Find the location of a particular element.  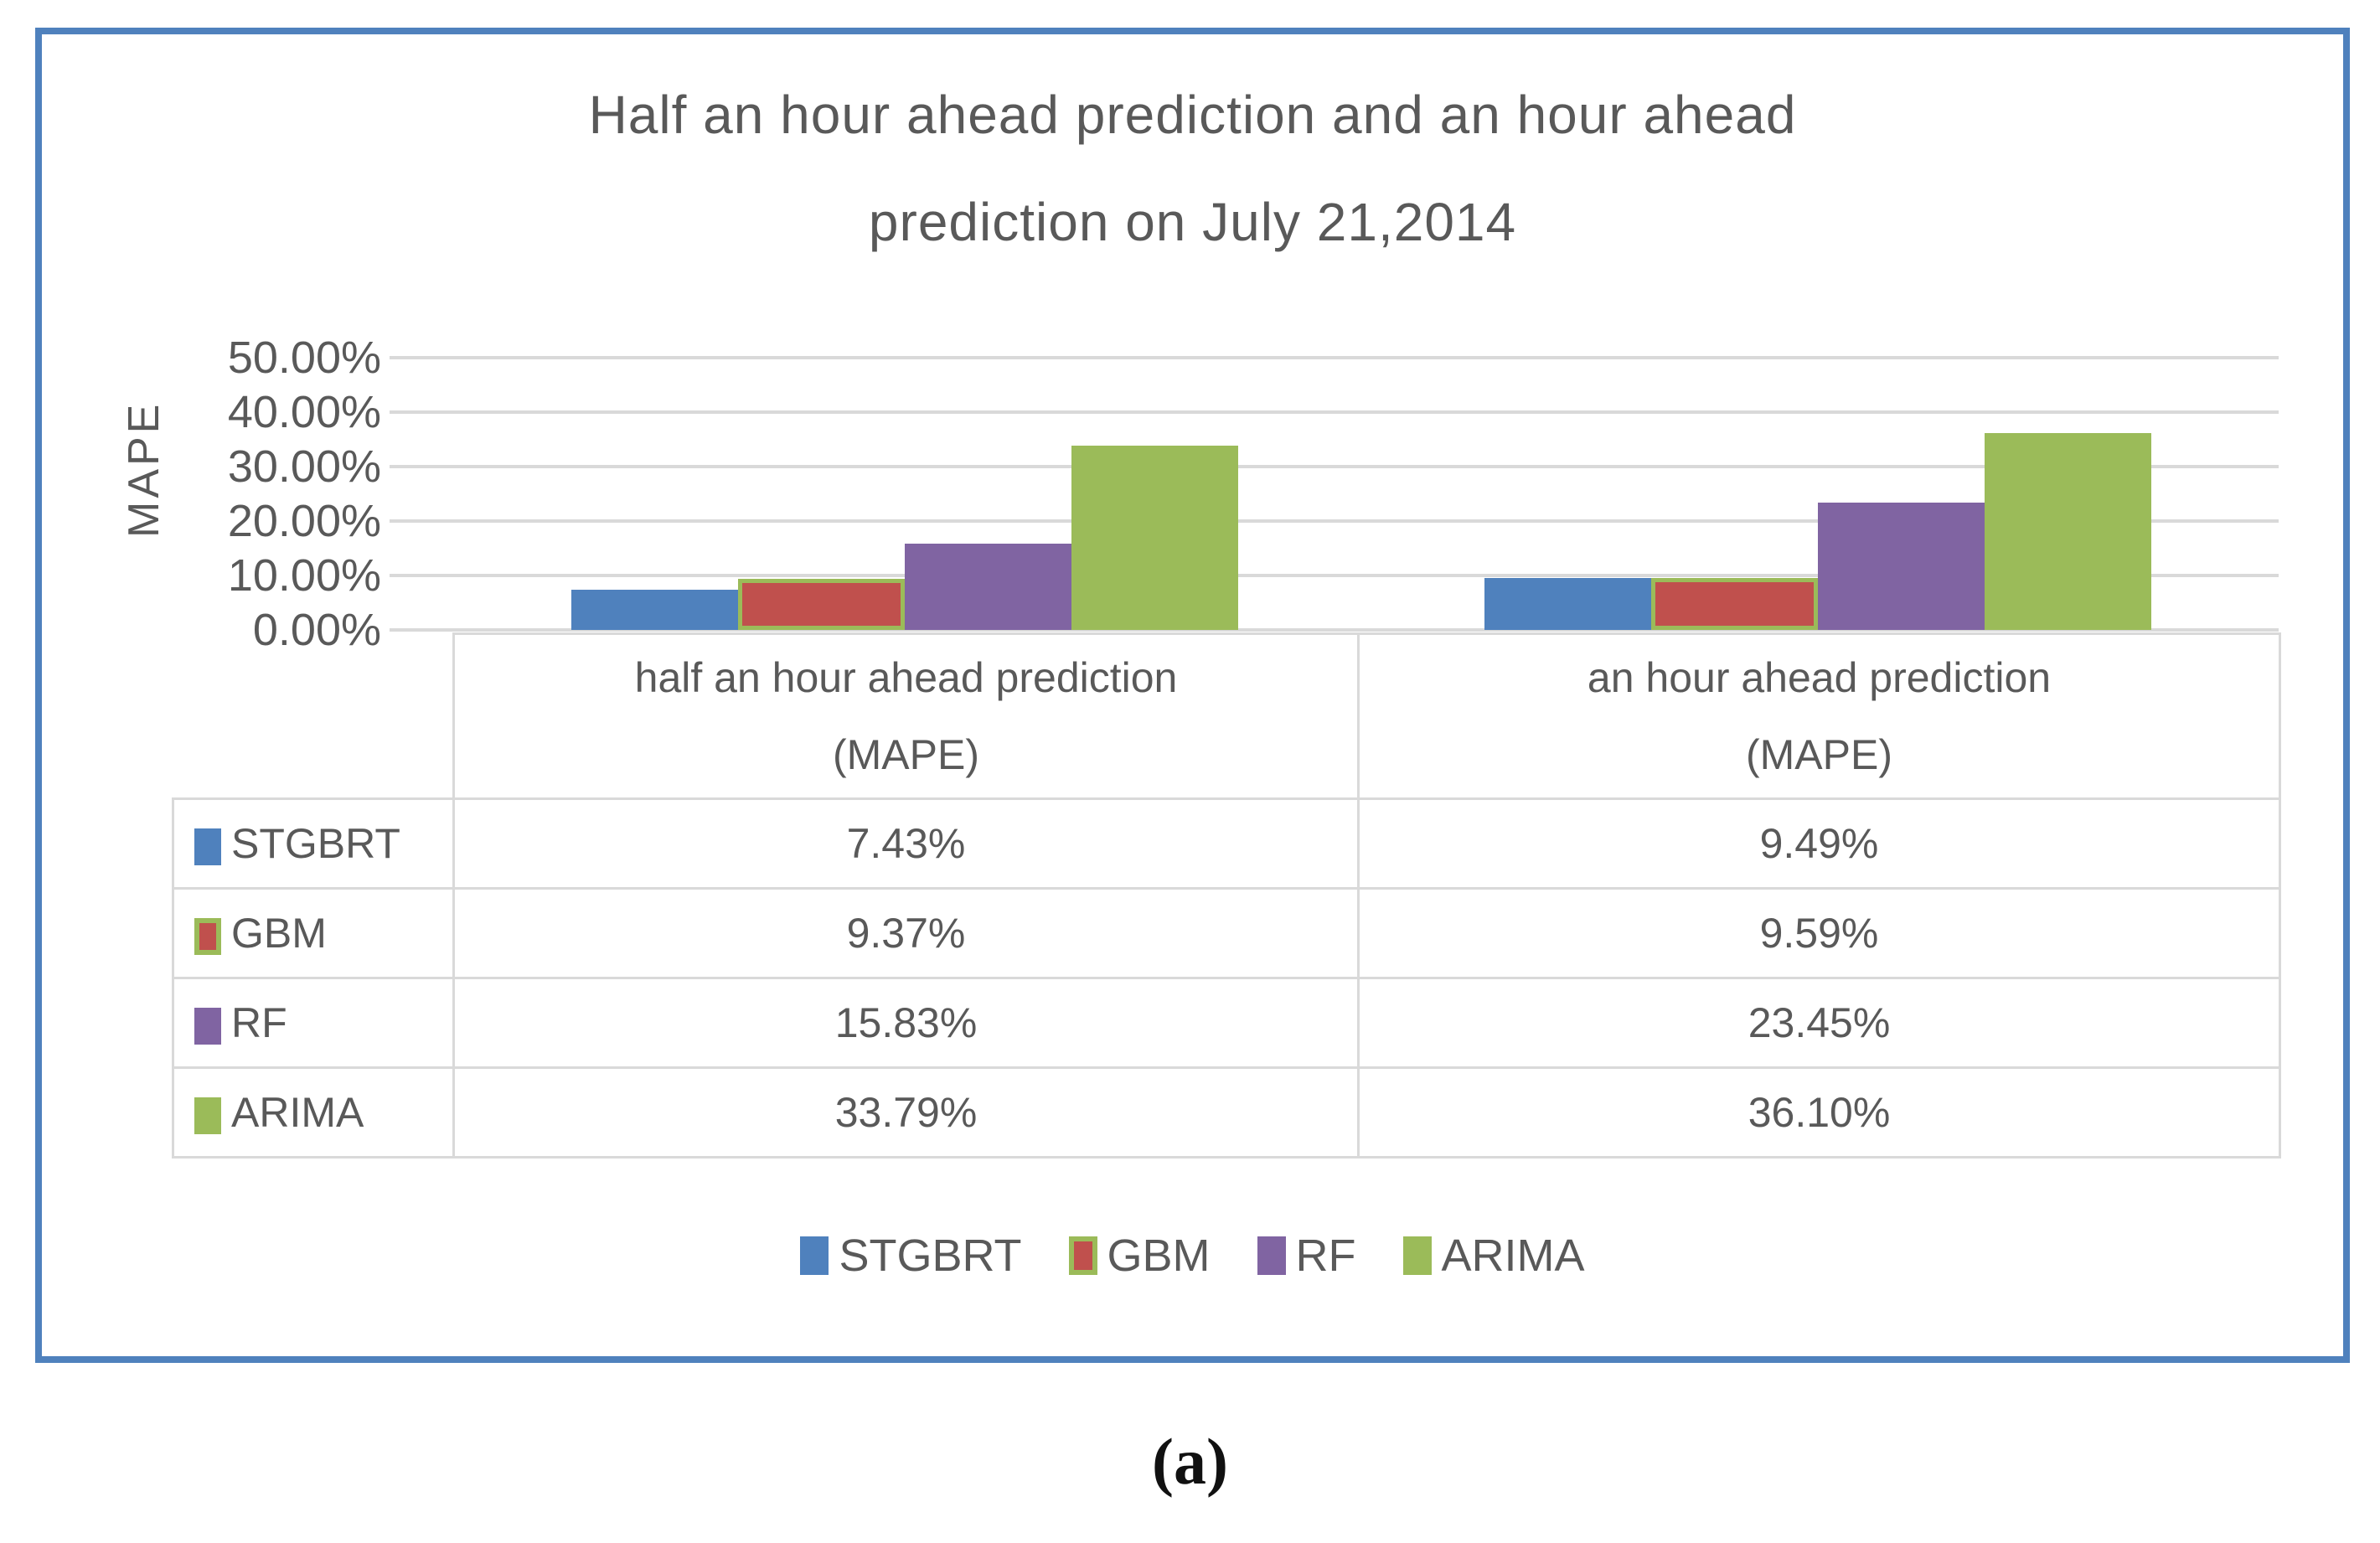

row-label-arima: ARIMA is located at coordinates (313, 1112).